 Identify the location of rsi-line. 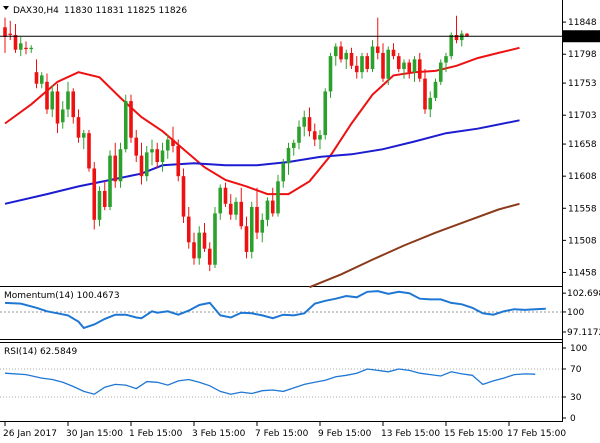
(270, 381).